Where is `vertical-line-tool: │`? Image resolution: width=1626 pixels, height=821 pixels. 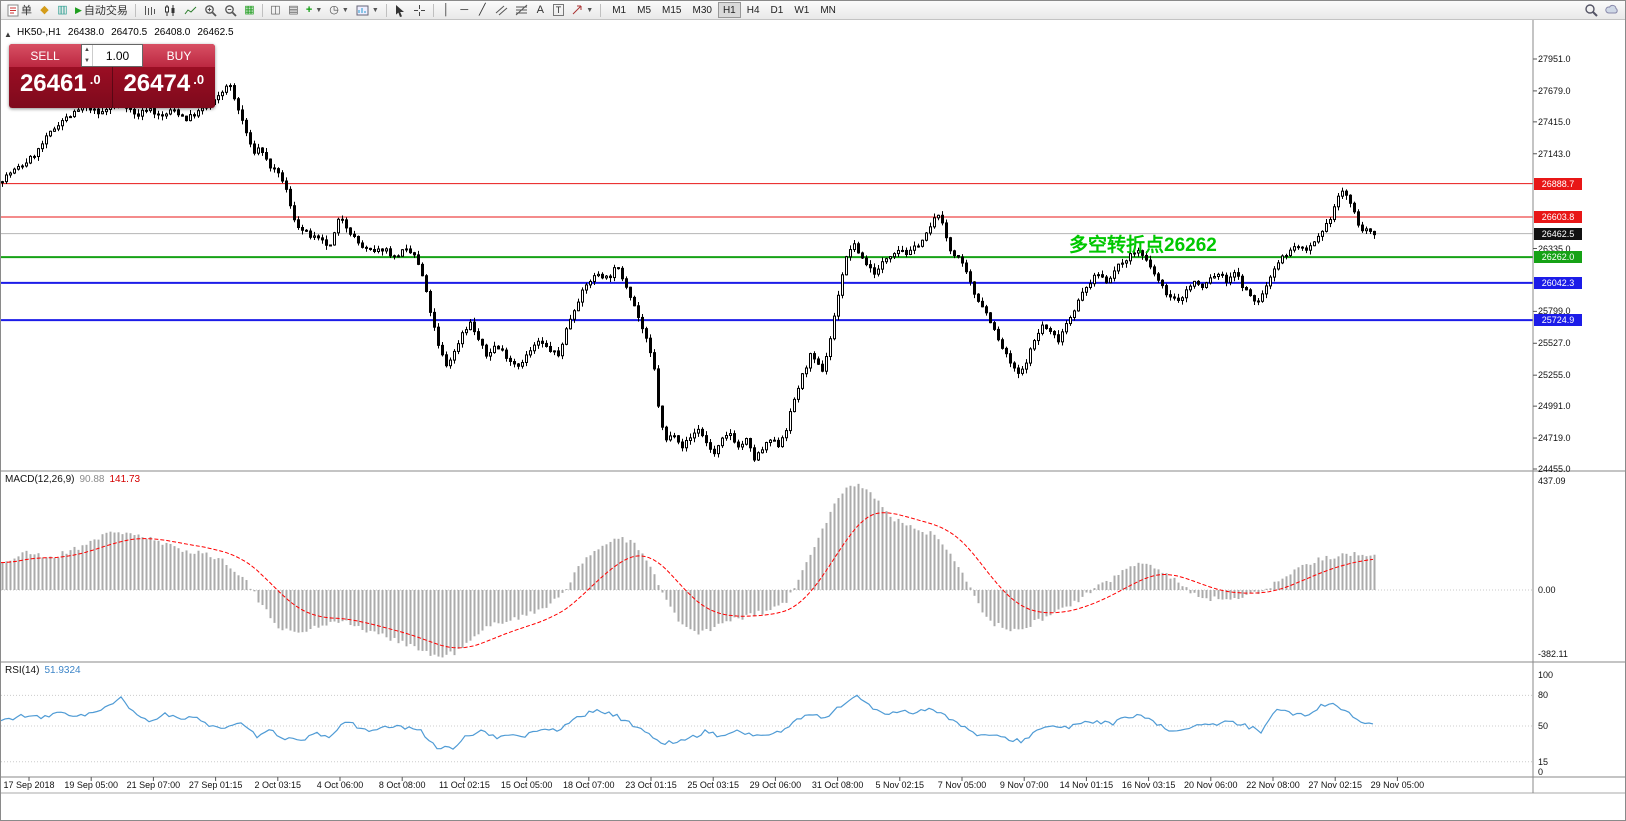
vertical-line-tool: │ is located at coordinates (446, 10).